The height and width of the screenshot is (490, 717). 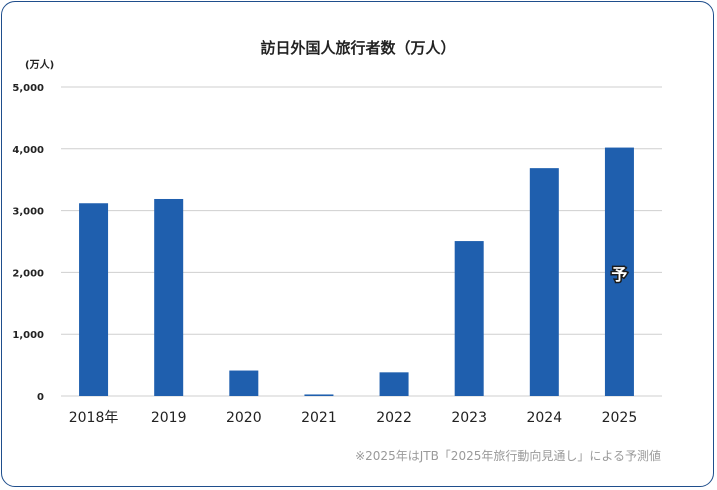 I want to click on y-tick-label: 2,000, so click(x=28, y=273).